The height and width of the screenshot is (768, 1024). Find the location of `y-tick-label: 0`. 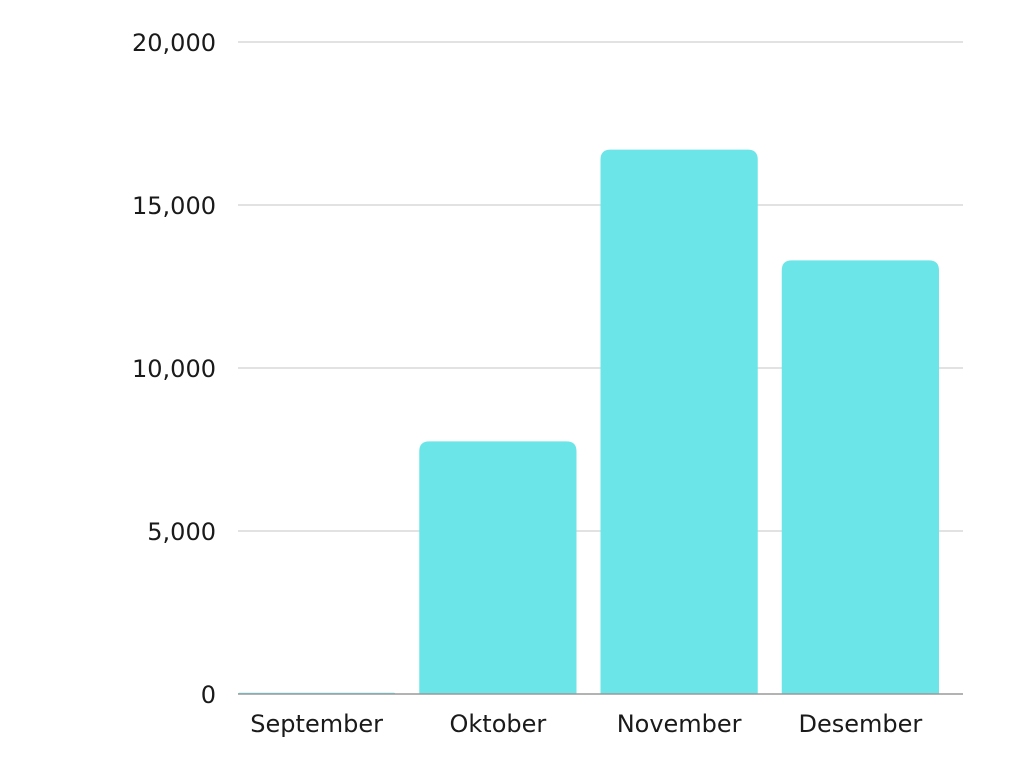

y-tick-label: 0 is located at coordinates (208, 695).